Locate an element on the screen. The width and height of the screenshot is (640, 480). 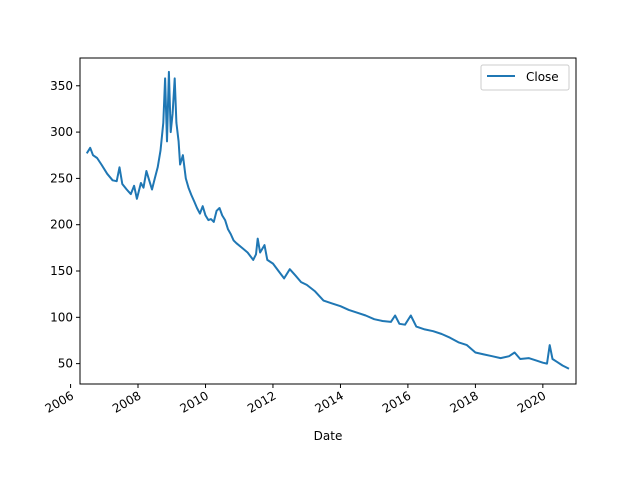
y-tick-label: 100 is located at coordinates (61, 317).